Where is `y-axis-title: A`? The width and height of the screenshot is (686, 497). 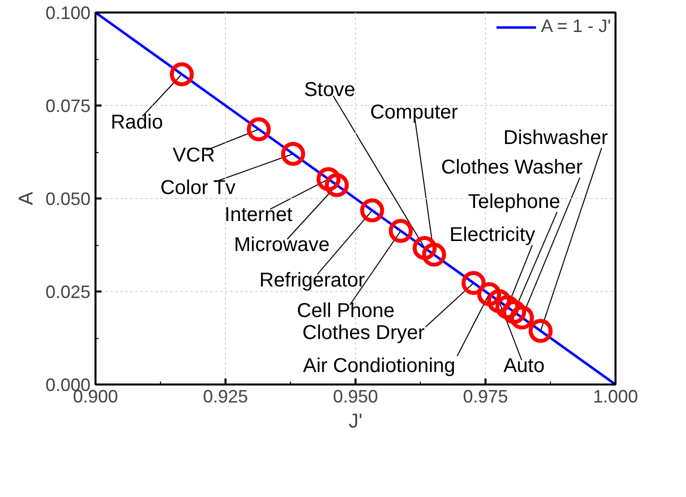
y-axis-title: A is located at coordinates (26, 198).